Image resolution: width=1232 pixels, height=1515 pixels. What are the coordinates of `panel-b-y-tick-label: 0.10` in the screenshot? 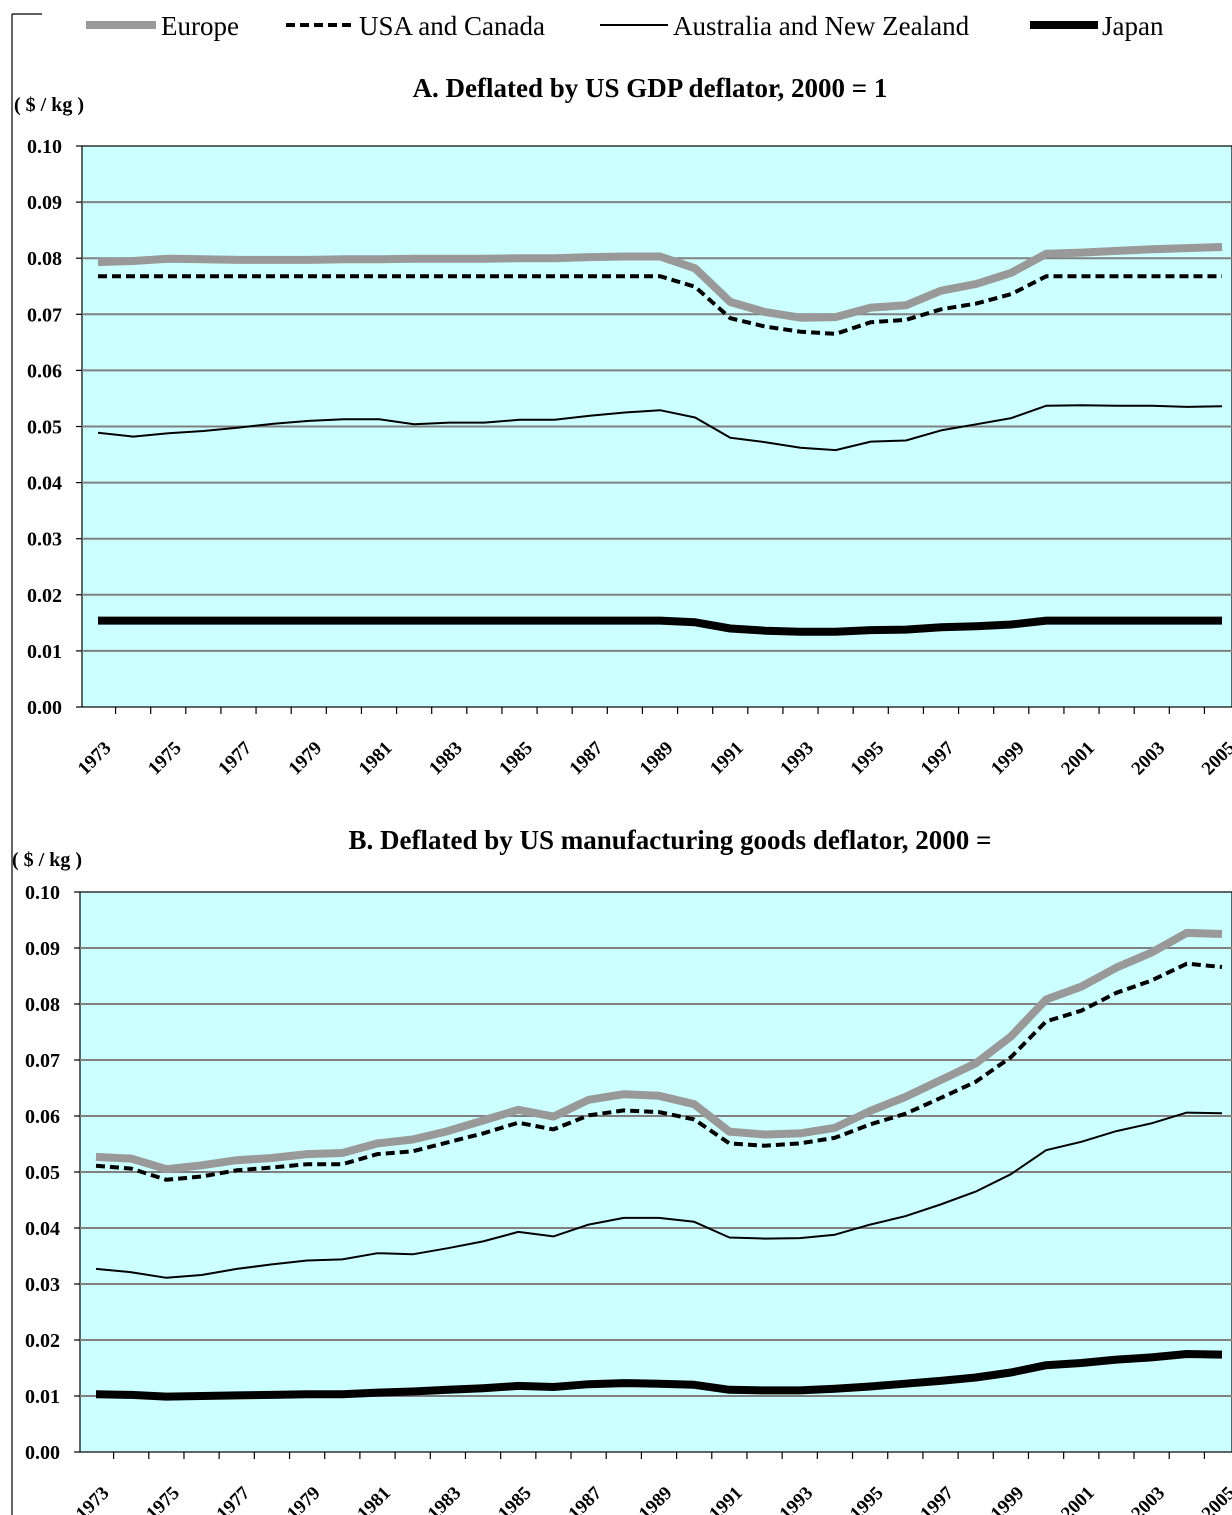 It's located at (42, 893).